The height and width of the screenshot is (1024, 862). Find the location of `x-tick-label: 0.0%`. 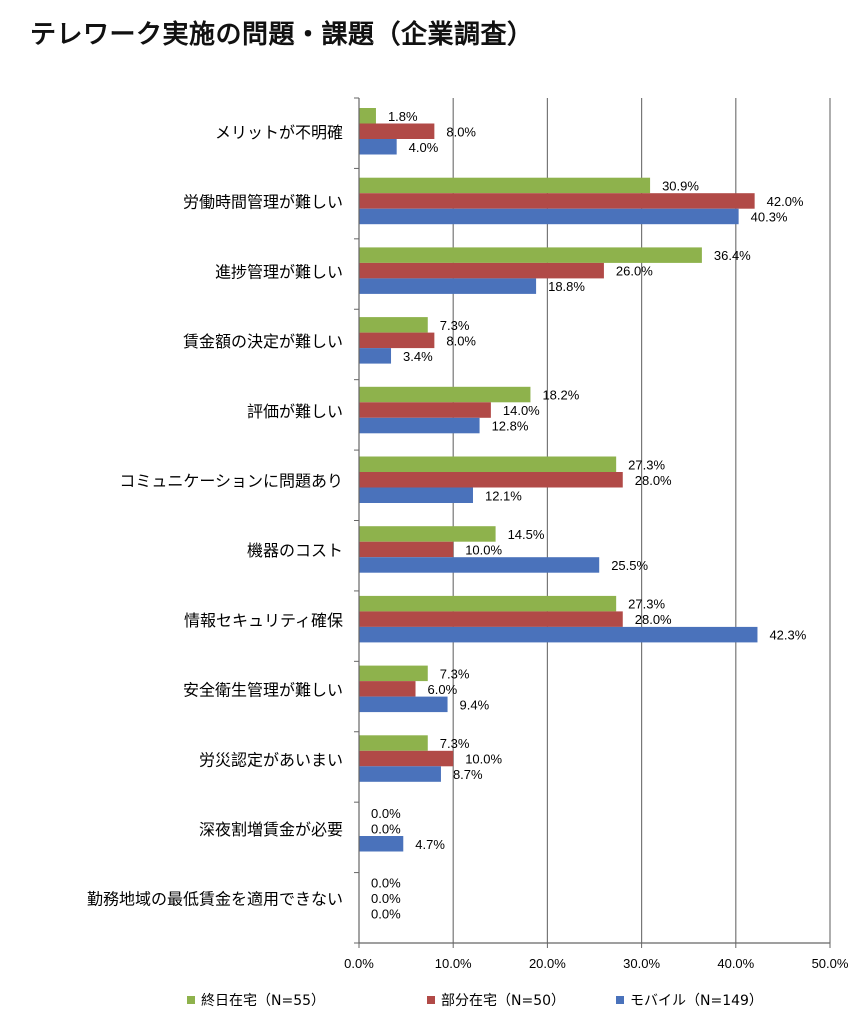

x-tick-label: 0.0% is located at coordinates (359, 963).